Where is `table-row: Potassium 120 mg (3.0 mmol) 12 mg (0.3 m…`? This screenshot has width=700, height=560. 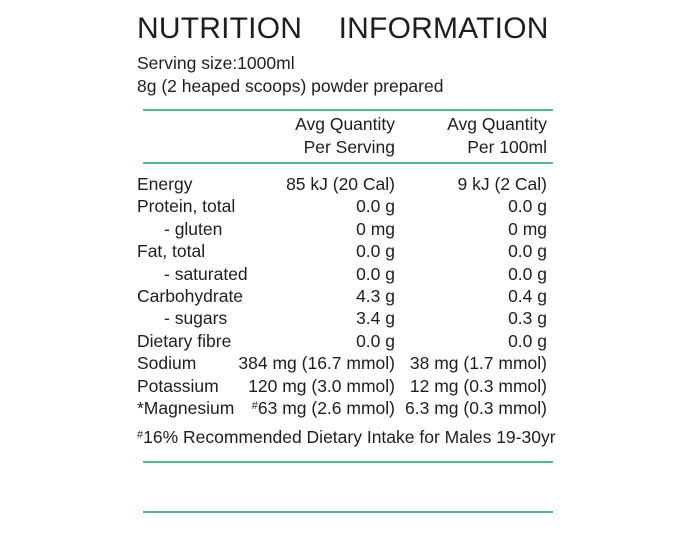
table-row: Potassium 120 mg (3.0 mmol) 12 mg (0.3 m… is located at coordinates (347, 386).